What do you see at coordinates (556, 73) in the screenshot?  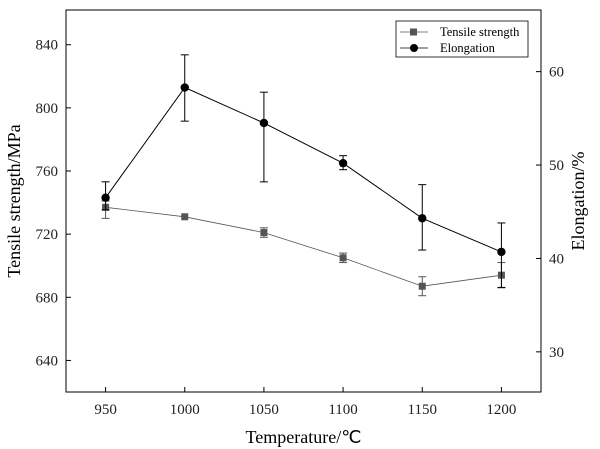 I see `y-right-tick-label: 60` at bounding box center [556, 73].